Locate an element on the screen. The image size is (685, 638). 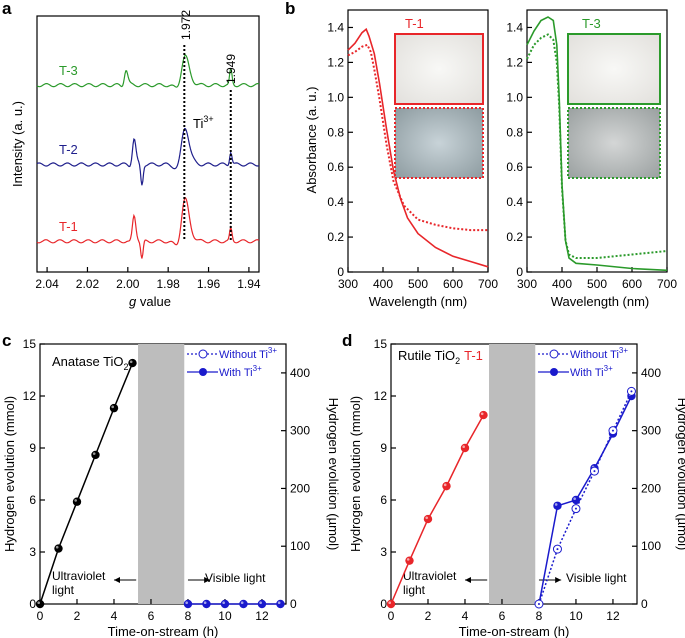
absorbance-curve-dotted is located at coordinates (597, 146).